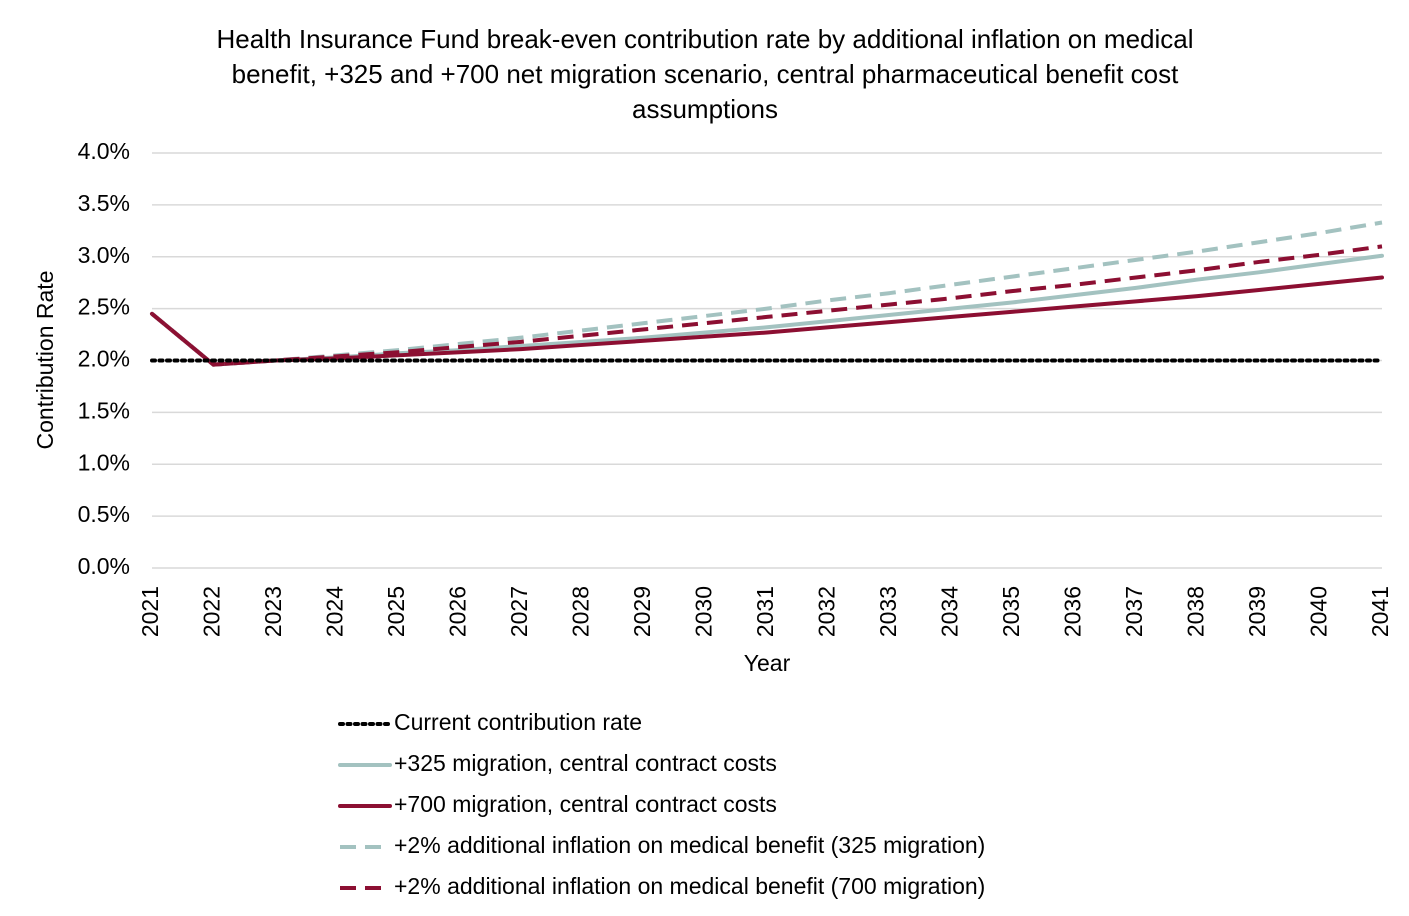 Image resolution: width=1409 pixels, height=916 pixels. Describe the element at coordinates (104, 462) in the screenshot. I see `y-tick-label: 1.0%` at that location.